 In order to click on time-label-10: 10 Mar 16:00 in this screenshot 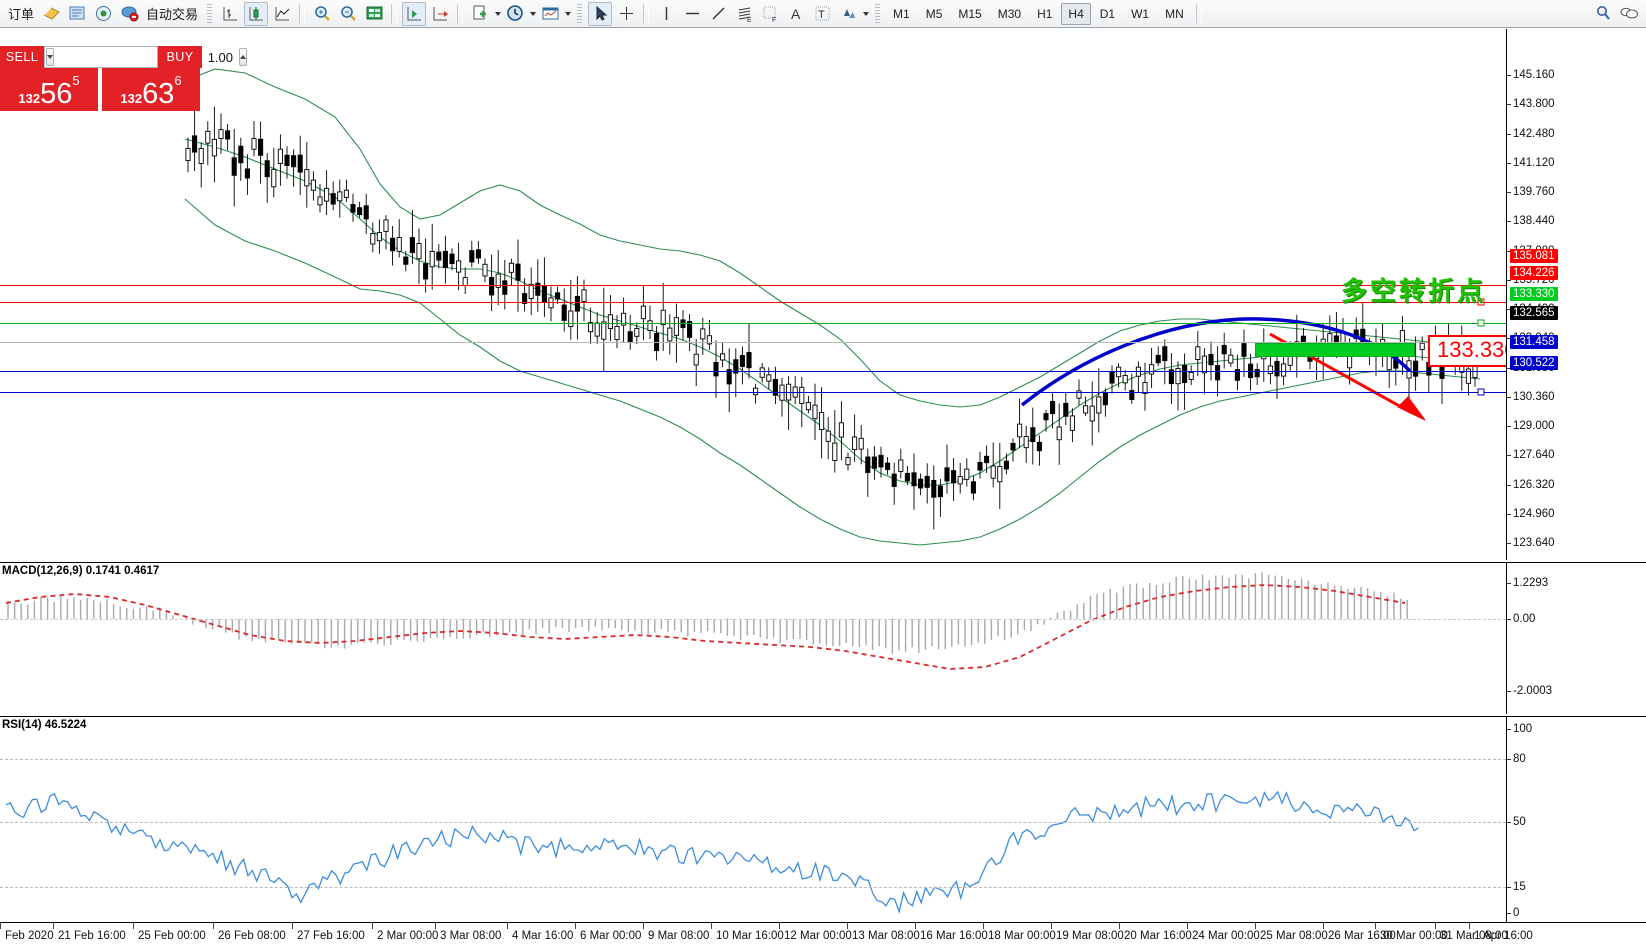, I will do `click(747, 932)`.